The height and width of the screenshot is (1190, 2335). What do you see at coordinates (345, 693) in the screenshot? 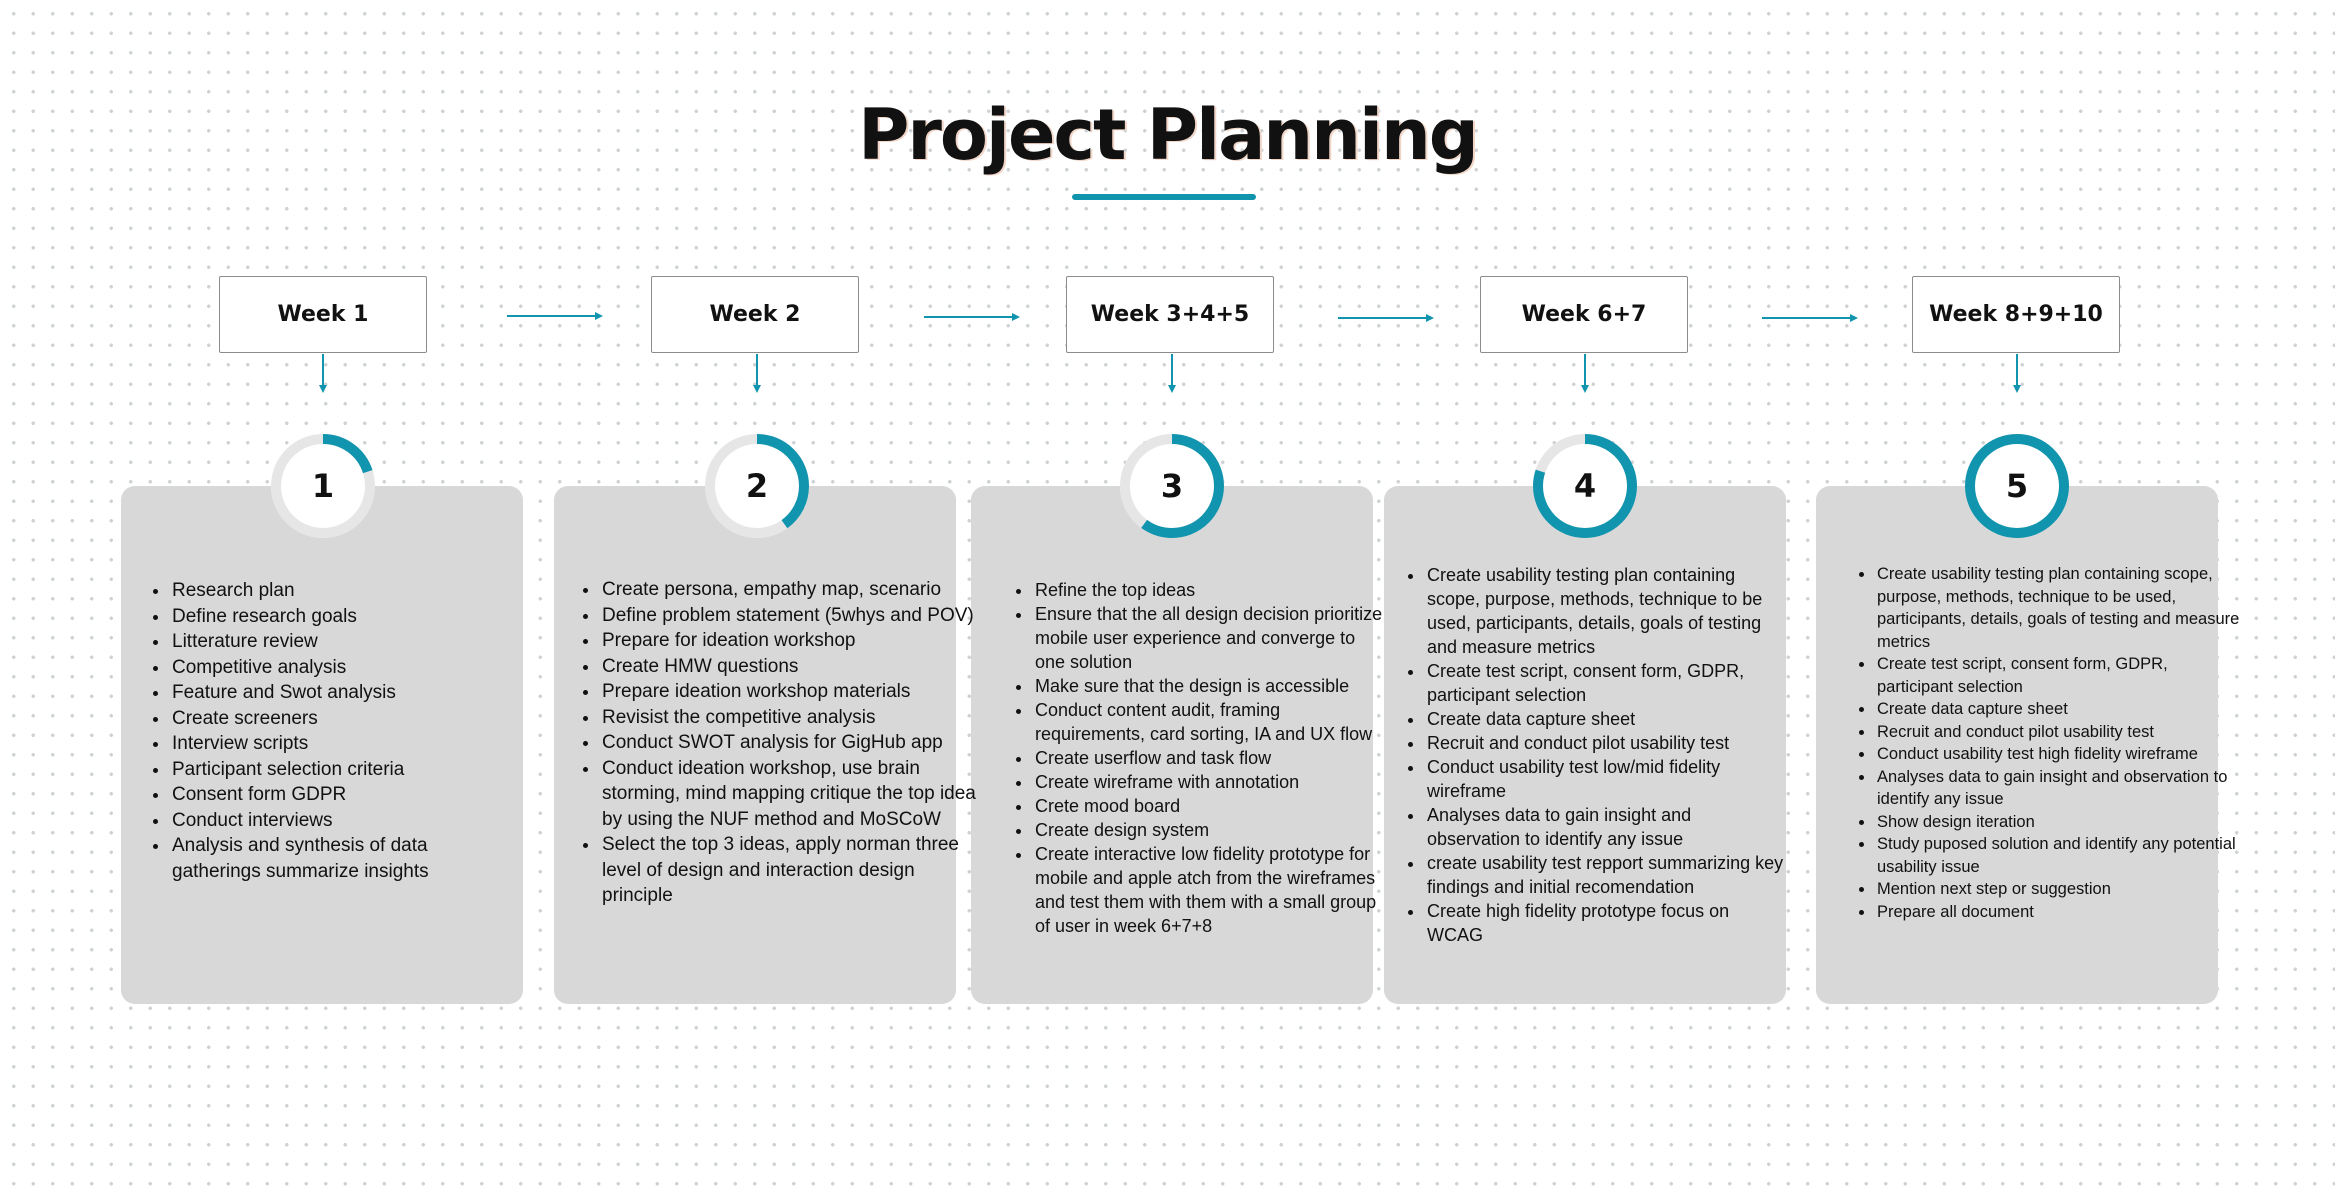
I see `task-item: Feature and Swot analysis` at bounding box center [345, 693].